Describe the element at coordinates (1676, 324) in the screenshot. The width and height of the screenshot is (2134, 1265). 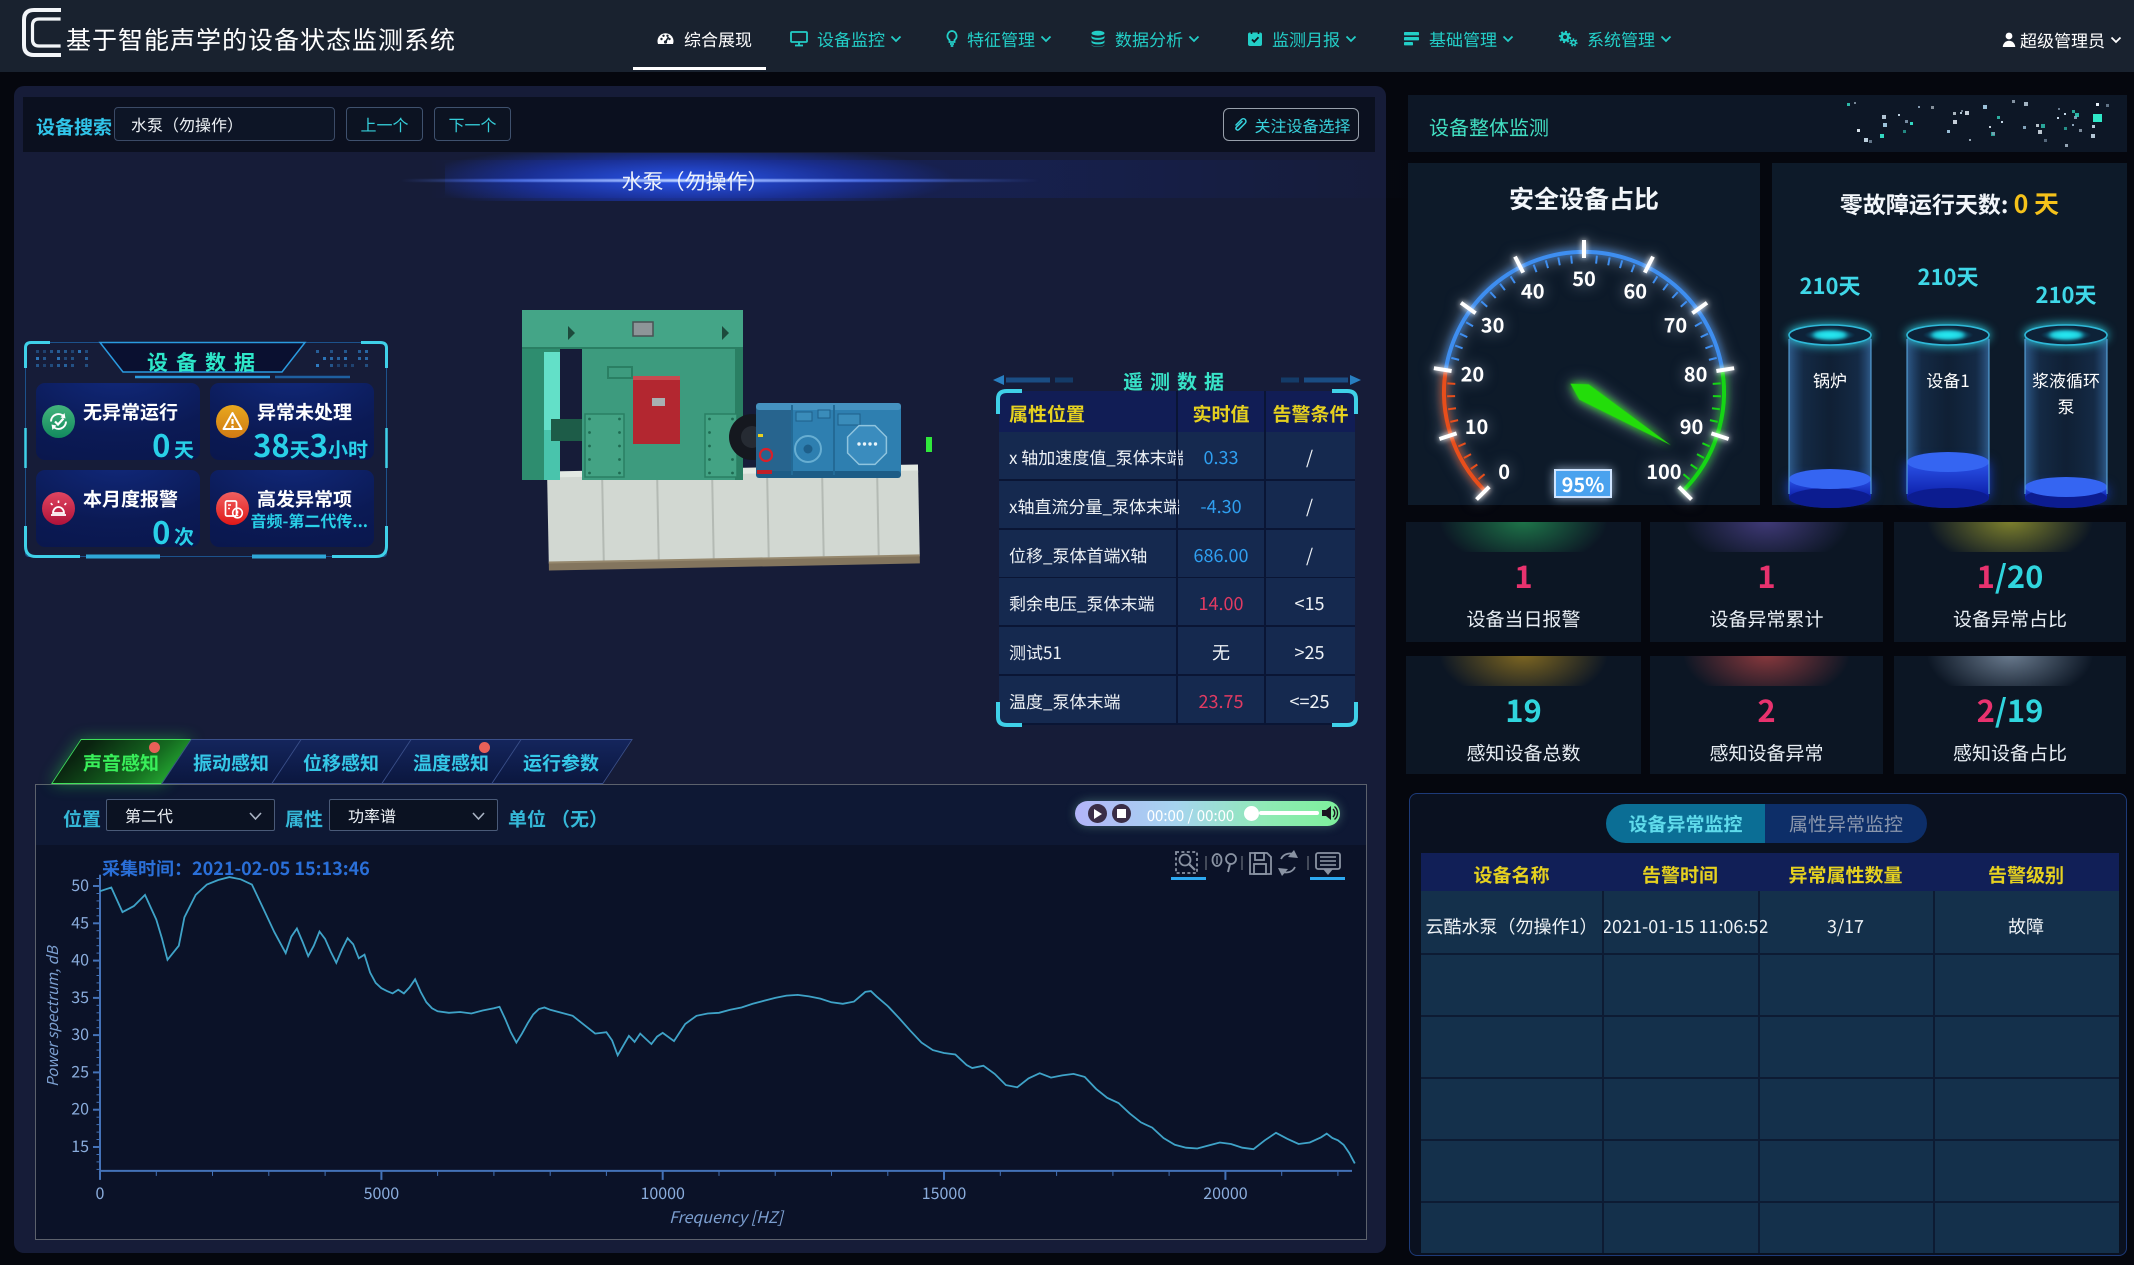
I see `svg-text: 70` at that location.